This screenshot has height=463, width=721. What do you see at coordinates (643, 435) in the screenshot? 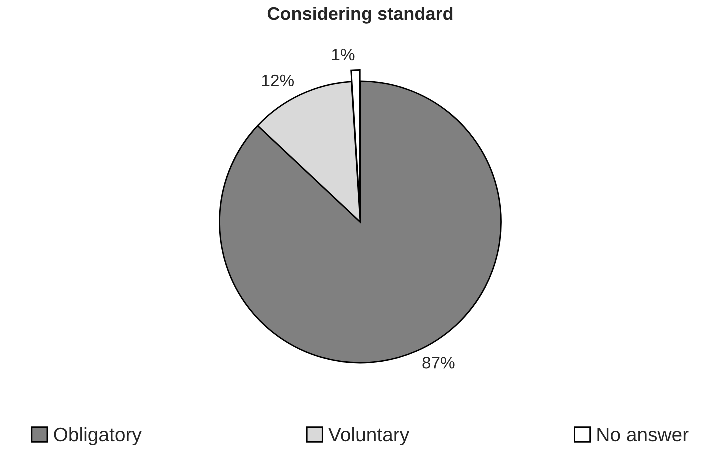
I see `legend-label: No answer` at bounding box center [643, 435].